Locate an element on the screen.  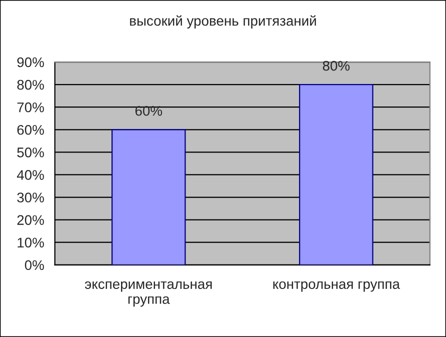
x-tick-label: экспериментальная группа is located at coordinates (148, 294).